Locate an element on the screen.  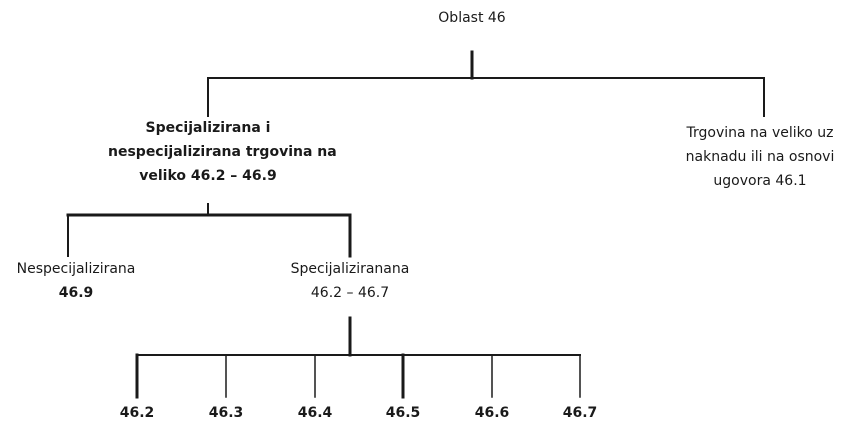
leaf-label: 46.2 is located at coordinates (137, 413).